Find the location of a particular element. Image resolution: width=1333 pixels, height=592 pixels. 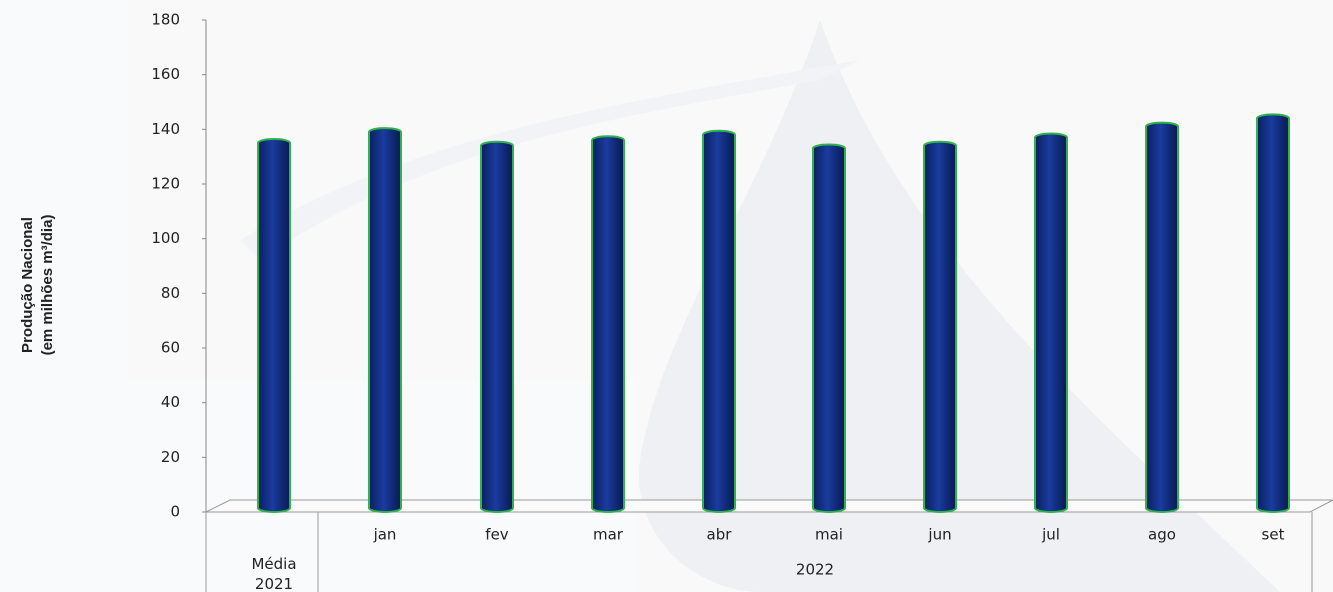

category-table is located at coordinates (759, 552).